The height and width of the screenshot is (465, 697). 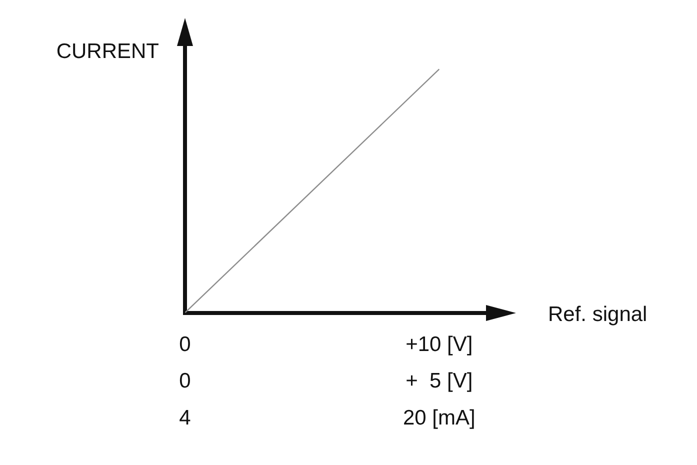 I want to click on x-tick-label: +10 [V] + 5 [V] 20 [mA], so click(x=439, y=381).